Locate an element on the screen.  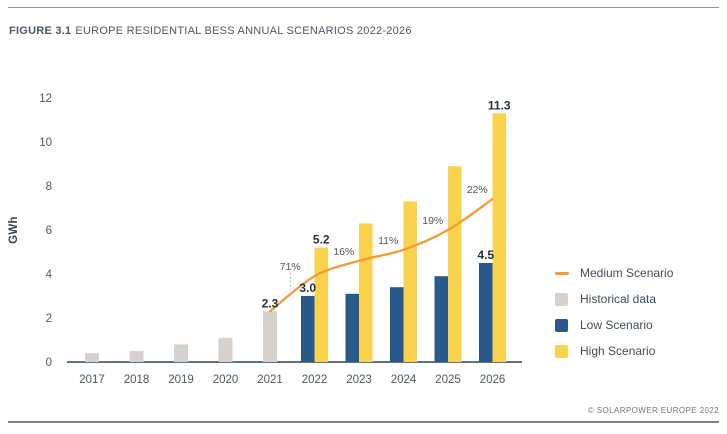
legend-item-low-scenario: Low Scenario is located at coordinates (614, 325).